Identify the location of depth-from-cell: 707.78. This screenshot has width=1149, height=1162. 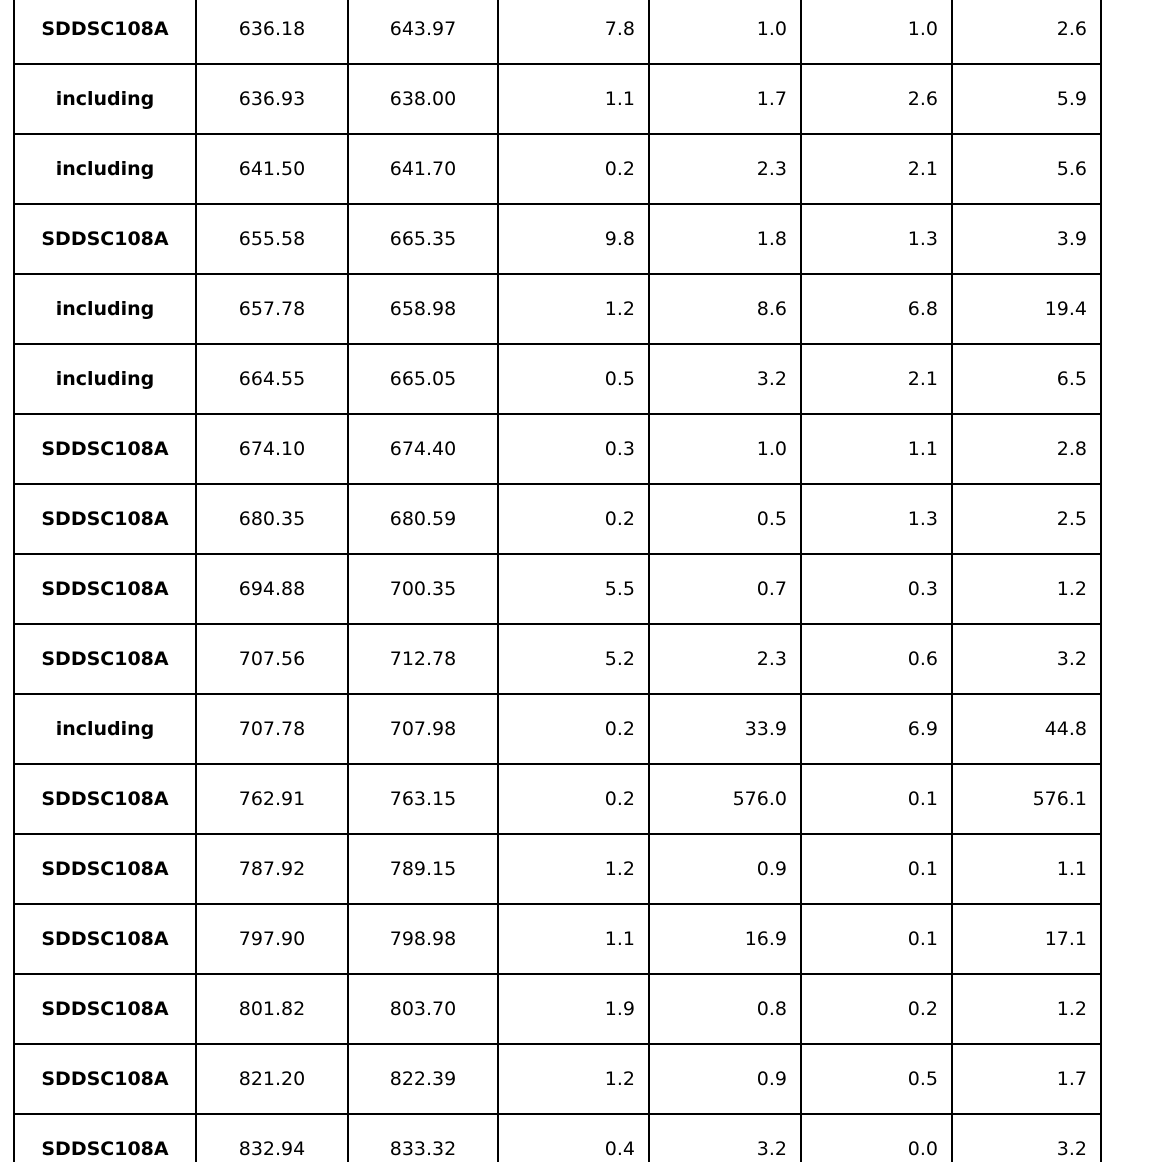
(272, 729).